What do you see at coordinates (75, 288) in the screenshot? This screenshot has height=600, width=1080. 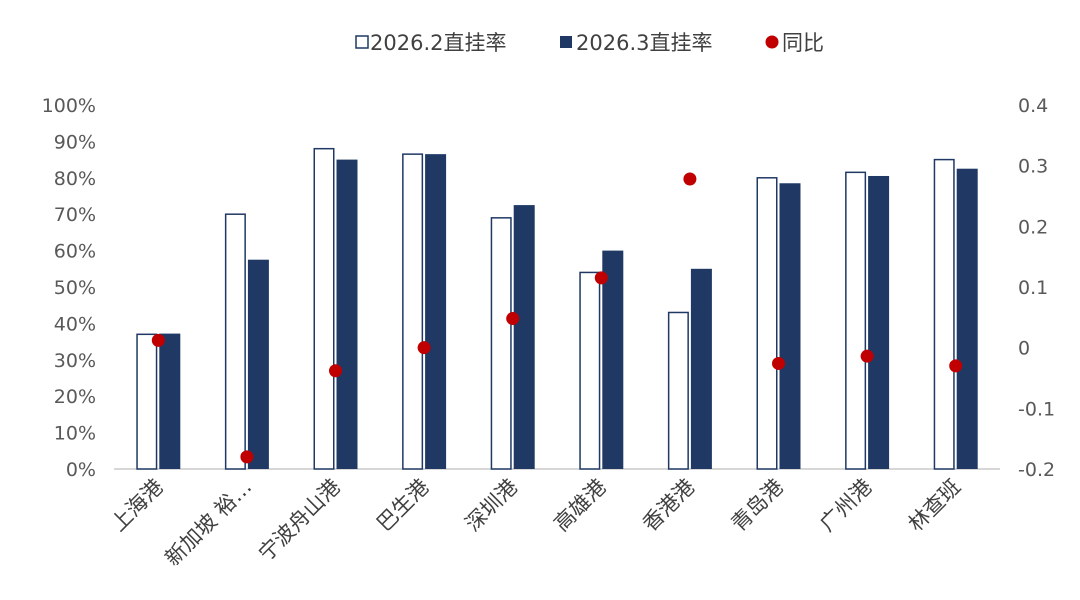 I see `y-left-tick-label: 50%` at bounding box center [75, 288].